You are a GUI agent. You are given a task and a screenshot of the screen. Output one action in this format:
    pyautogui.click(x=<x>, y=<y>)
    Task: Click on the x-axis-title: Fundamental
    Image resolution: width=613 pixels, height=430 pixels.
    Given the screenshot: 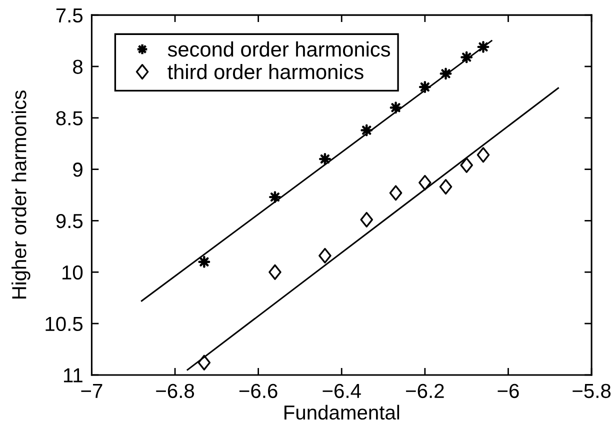 What is the action you would take?
    pyautogui.click(x=342, y=412)
    